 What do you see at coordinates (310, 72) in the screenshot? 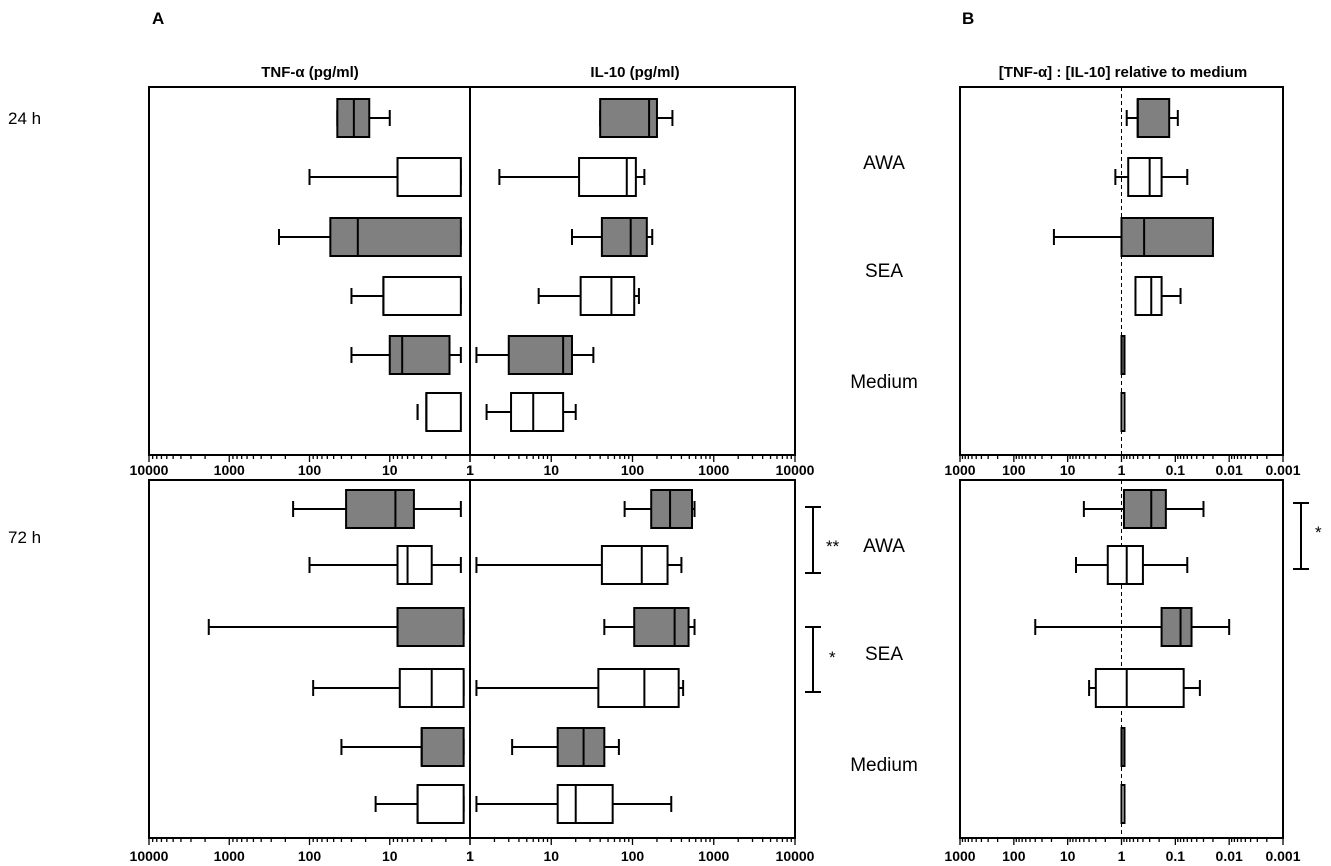
I see `title-tnf: TNF-α (pg/ml)` at bounding box center [310, 72].